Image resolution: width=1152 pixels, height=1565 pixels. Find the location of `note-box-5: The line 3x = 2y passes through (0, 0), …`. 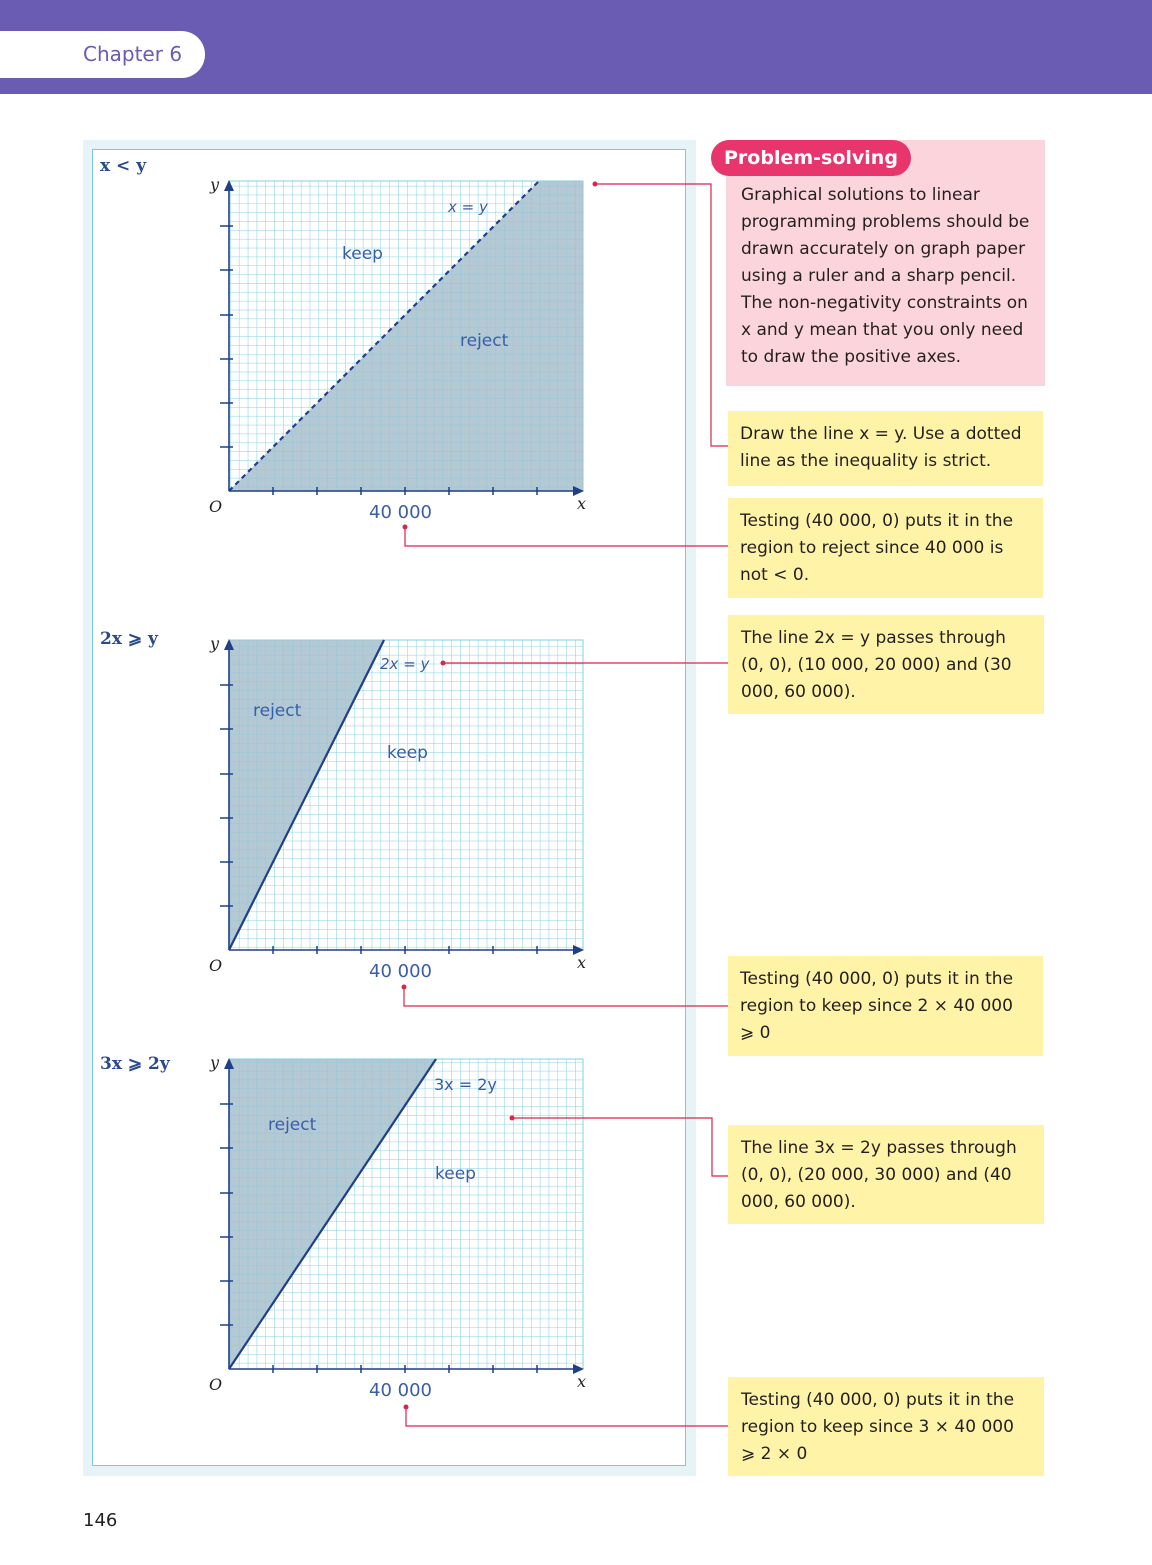

note-box-5: The line 3x = 2y passes through (0, 0), … is located at coordinates (886, 1174).